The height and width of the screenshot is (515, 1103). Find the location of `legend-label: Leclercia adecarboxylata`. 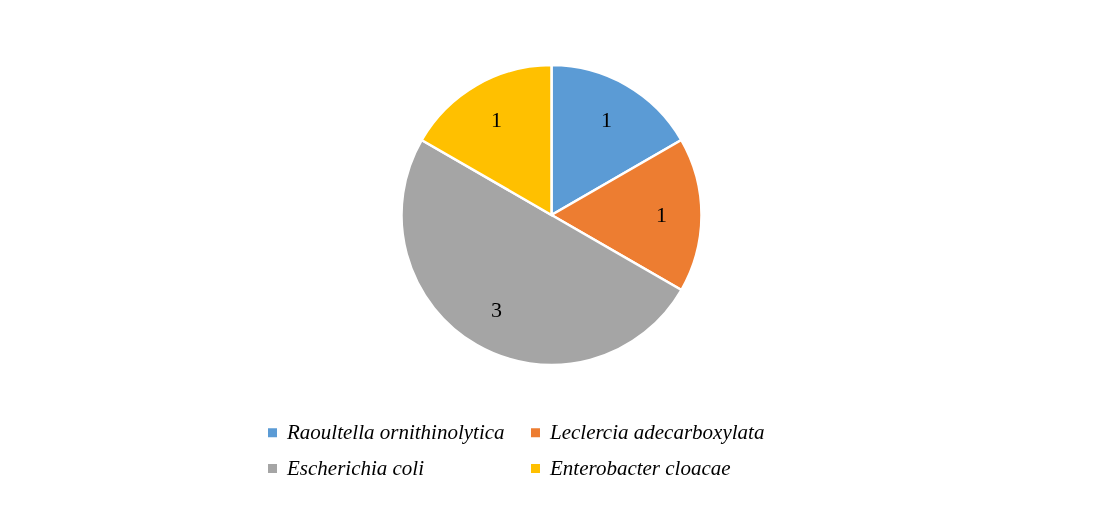

legend-label: Leclercia adecarboxylata is located at coordinates (657, 431).